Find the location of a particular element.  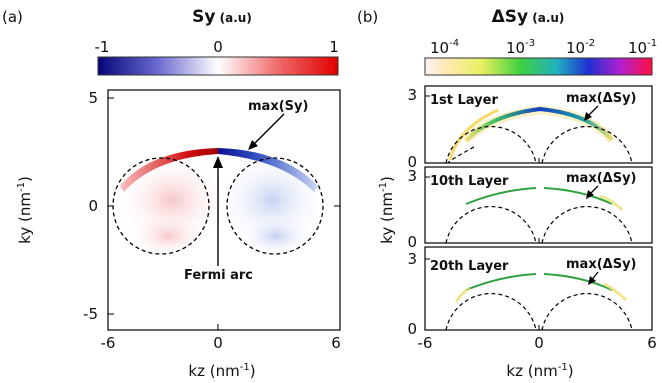

svg-text: 10⁻³ is located at coordinates (520, 47).